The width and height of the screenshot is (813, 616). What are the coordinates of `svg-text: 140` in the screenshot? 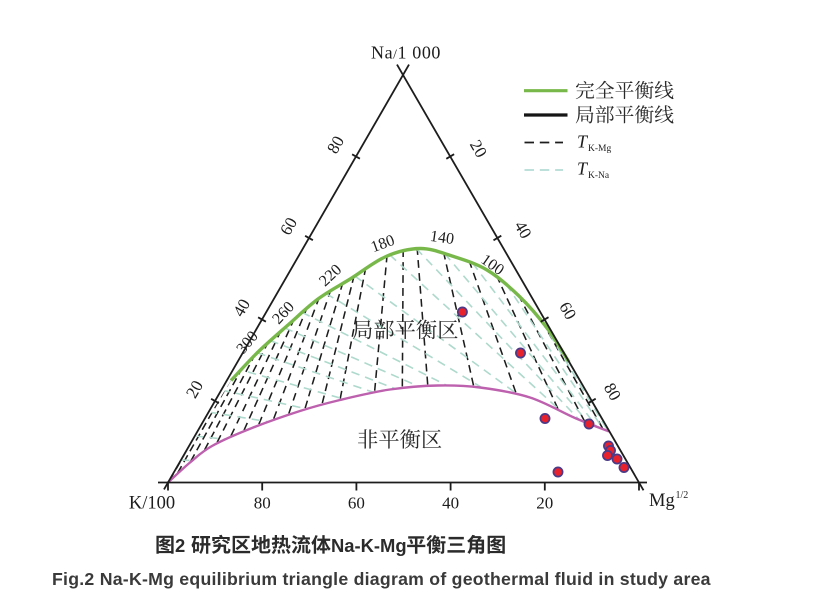 It's located at (442, 238).